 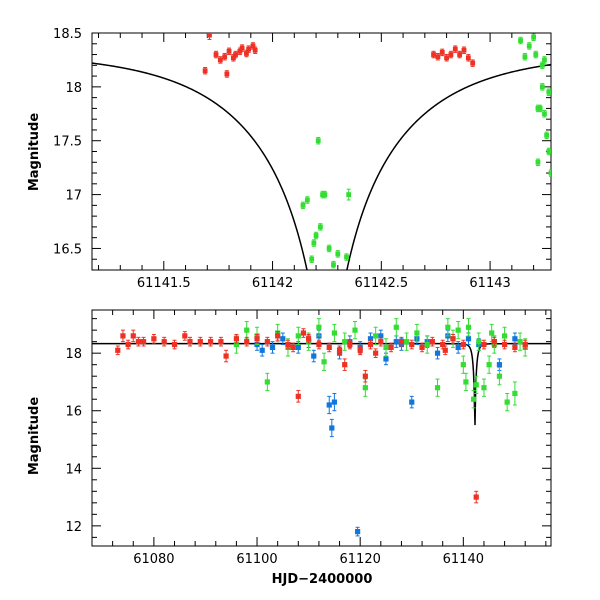 I want to click on x-tick-label: 61142.5, so click(x=381, y=283).